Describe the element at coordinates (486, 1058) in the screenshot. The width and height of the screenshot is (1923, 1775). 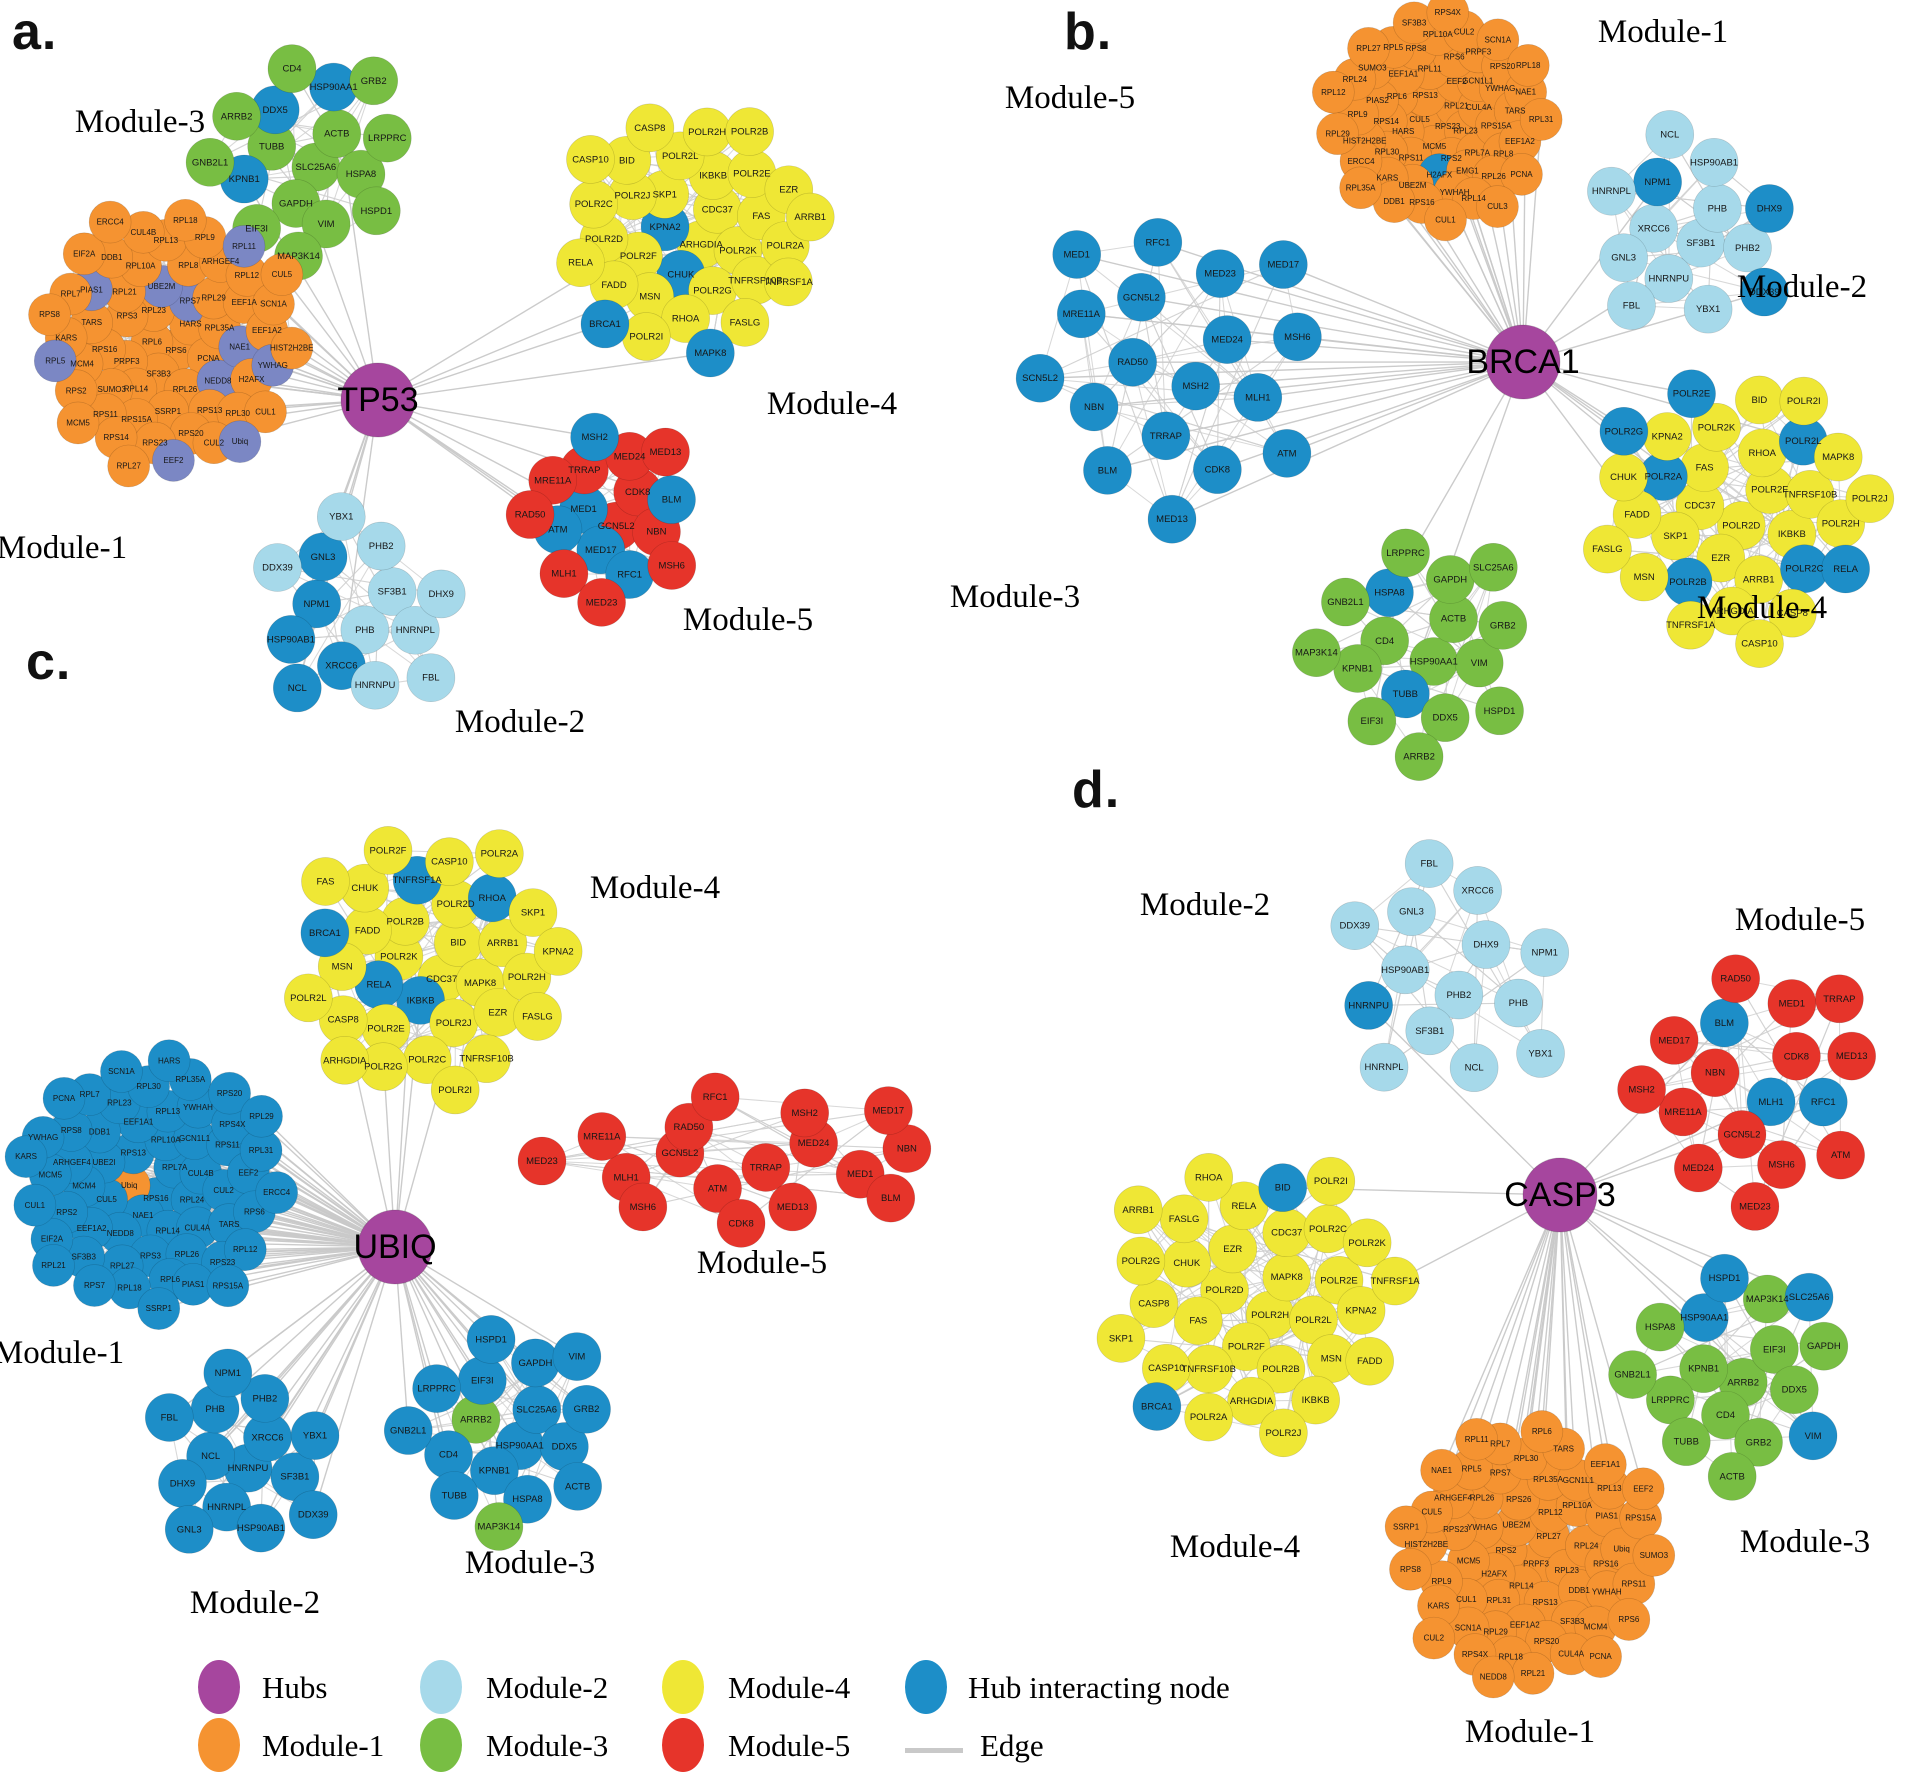
I see `node-TNFRSF10B` at that location.